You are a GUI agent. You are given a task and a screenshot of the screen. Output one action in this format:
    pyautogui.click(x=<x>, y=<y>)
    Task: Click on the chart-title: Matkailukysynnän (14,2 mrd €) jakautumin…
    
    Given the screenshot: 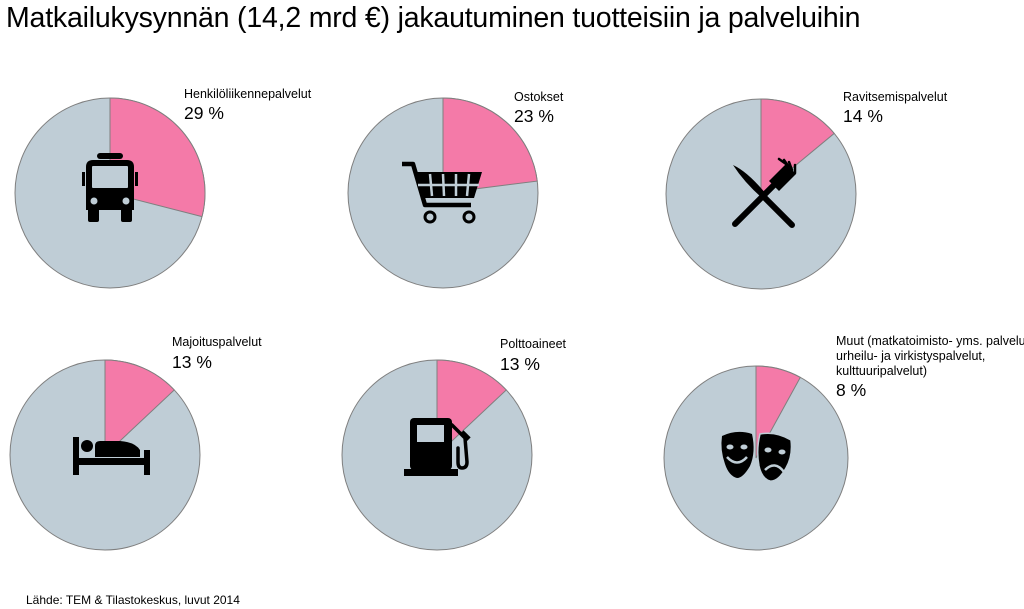 What is the action you would take?
    pyautogui.click(x=433, y=18)
    